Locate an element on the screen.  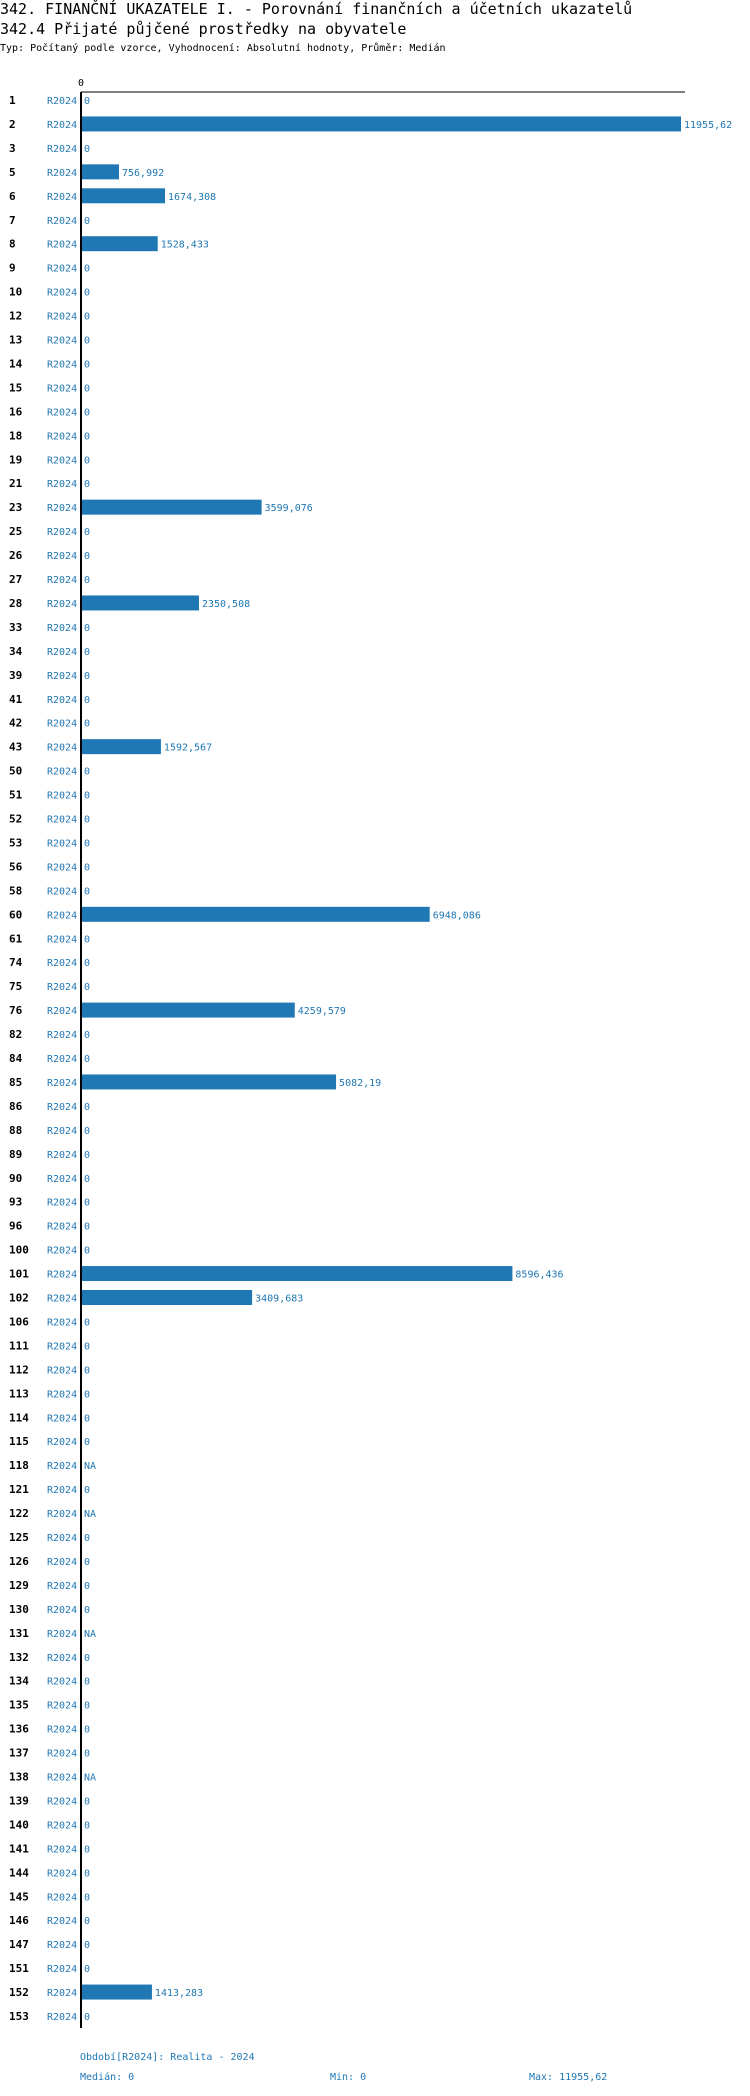
row-label: 75 is located at coordinates (15, 986).